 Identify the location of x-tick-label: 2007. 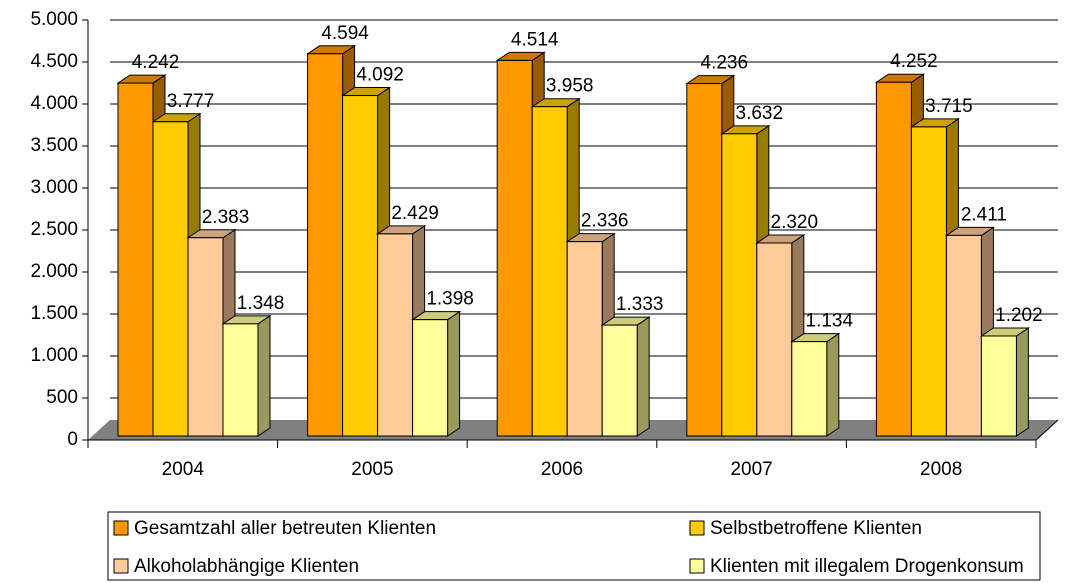
(751, 469).